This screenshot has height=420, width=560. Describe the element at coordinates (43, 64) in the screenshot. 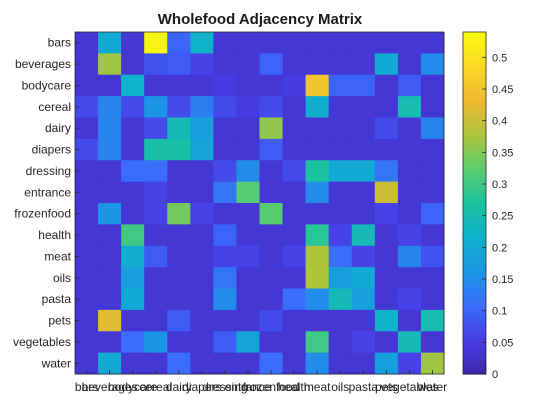

I see `row-label: beverages` at that location.